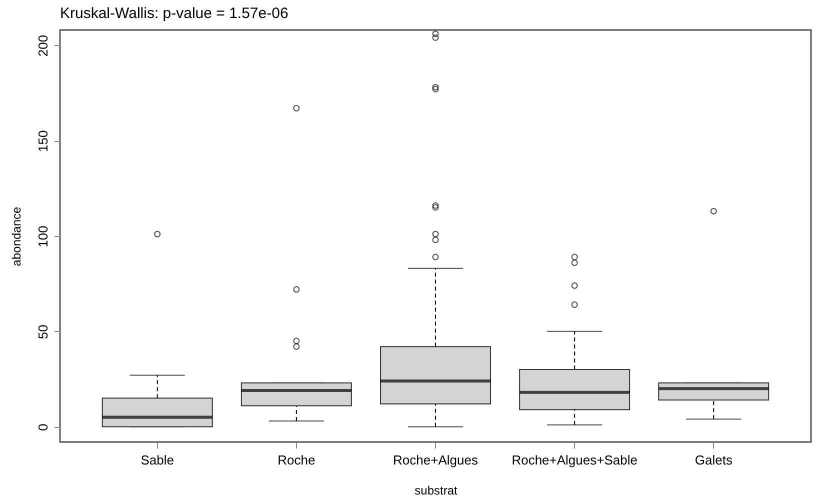 This screenshot has width=827, height=504. What do you see at coordinates (435, 460) in the screenshot?
I see `x-tick-label: Roche+Algues` at bounding box center [435, 460].